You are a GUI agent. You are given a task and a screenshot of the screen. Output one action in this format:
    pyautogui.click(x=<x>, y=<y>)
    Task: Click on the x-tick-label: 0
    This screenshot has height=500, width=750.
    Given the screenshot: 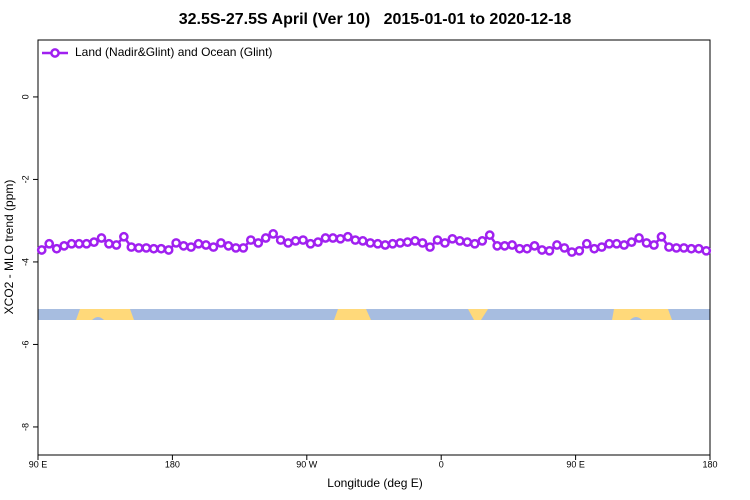 What is the action you would take?
    pyautogui.click(x=441, y=464)
    